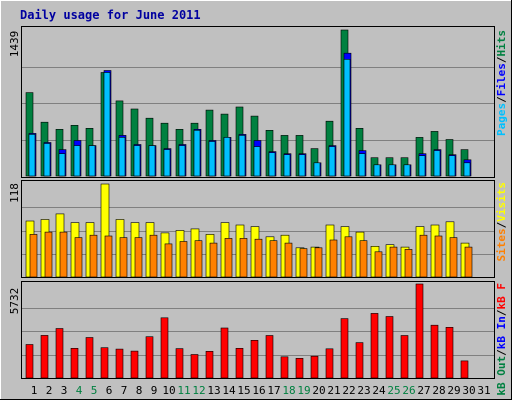 The image size is (512, 400). Describe the element at coordinates (124, 390) in the screenshot. I see `x-label-day-7: 7` at that location.